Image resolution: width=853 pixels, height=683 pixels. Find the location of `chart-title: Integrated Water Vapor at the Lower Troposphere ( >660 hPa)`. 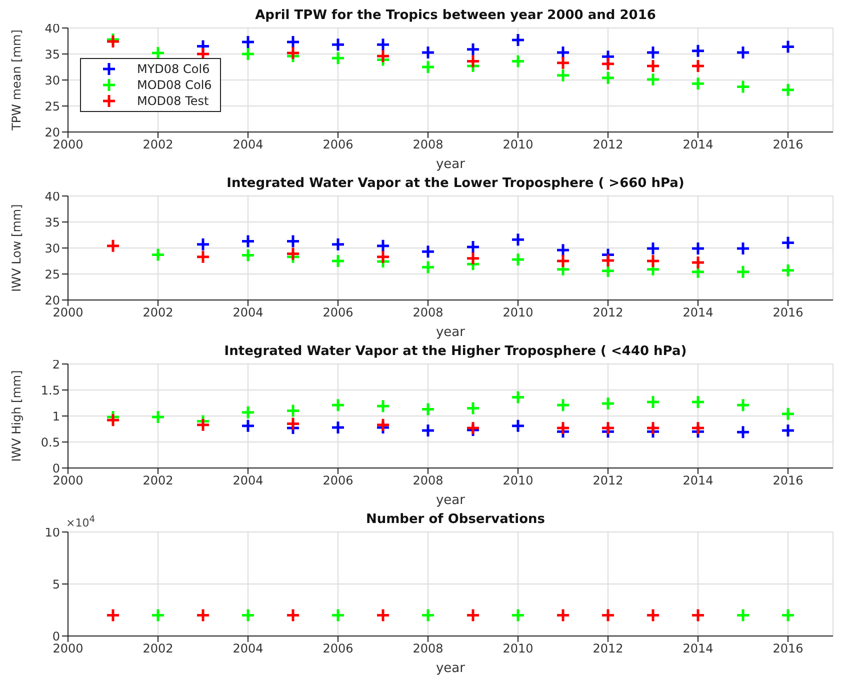

chart-title: Integrated Water Vapor at the Lower Troposphere ( >660 hPa) is located at coordinates (455, 183).